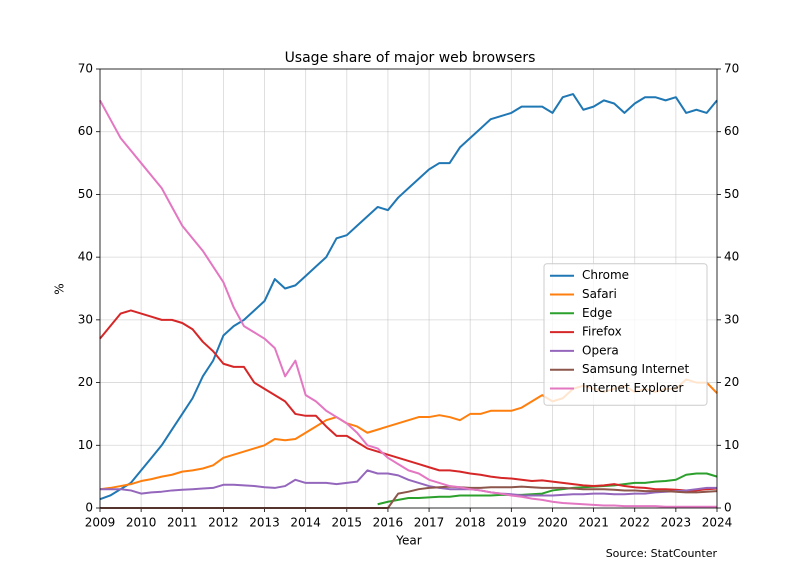 This screenshot has width=800, height=571. I want to click on y2-tick-label: 30, so click(731, 319).